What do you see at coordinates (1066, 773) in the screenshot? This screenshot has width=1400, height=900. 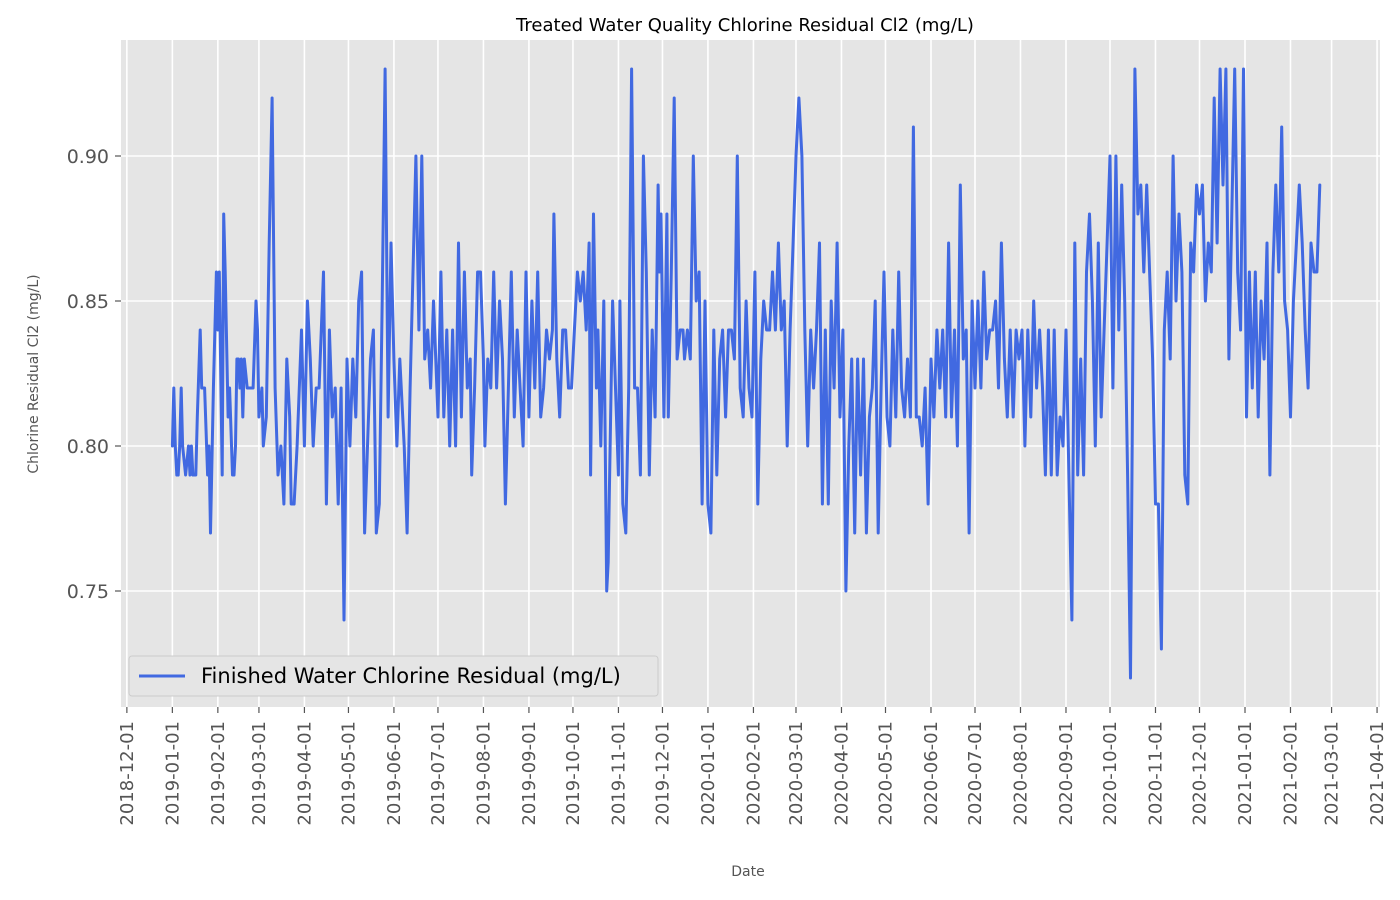 I see `x-tick-label: 2020-09-01` at bounding box center [1066, 773].